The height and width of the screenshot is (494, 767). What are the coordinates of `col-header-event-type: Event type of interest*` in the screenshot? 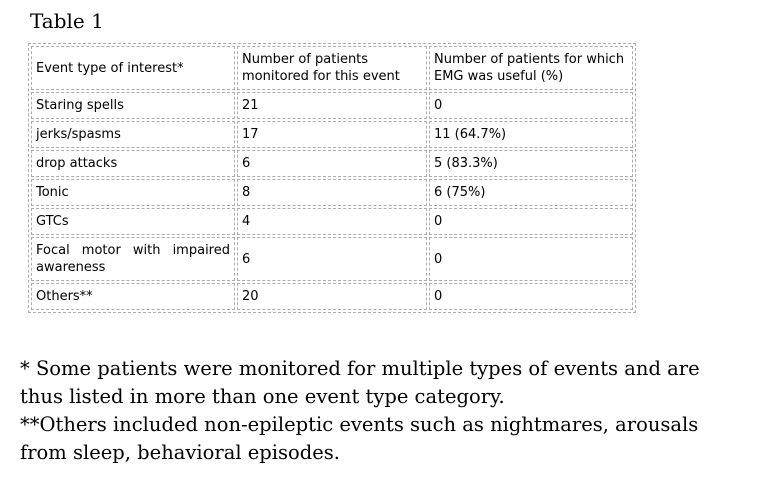 It's located at (133, 68).